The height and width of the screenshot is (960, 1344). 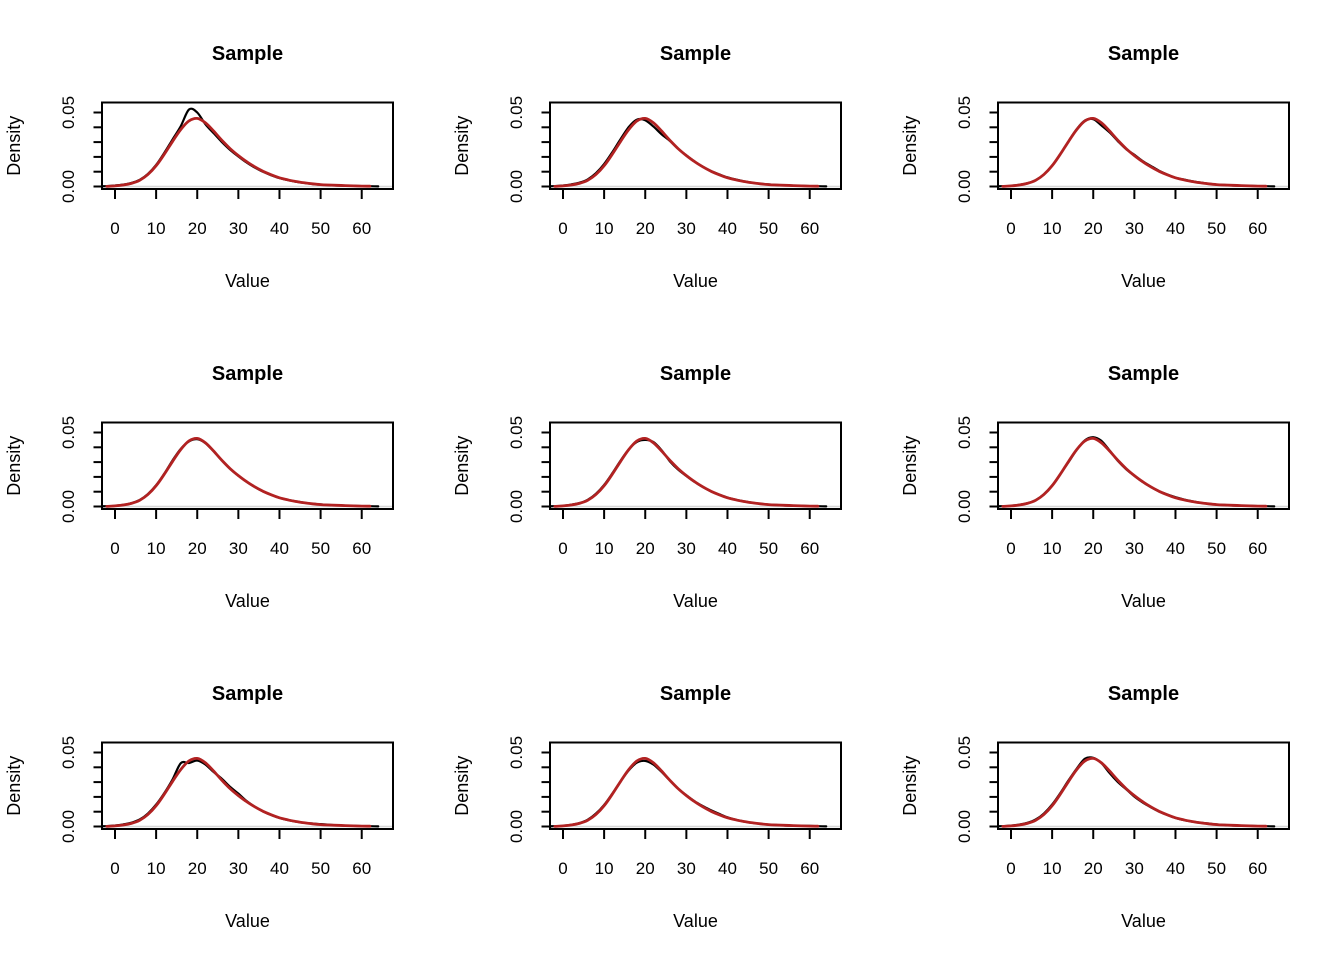 I want to click on density-panel-9: 0.00 0.05 0 10 20 30 40 50 60 Sample Value Density, so click(x=1120, y=800).